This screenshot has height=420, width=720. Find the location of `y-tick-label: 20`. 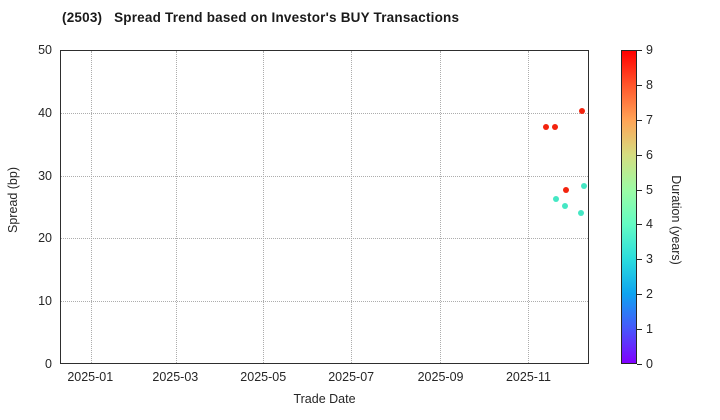

y-tick-label: 20 is located at coordinates (45, 238).